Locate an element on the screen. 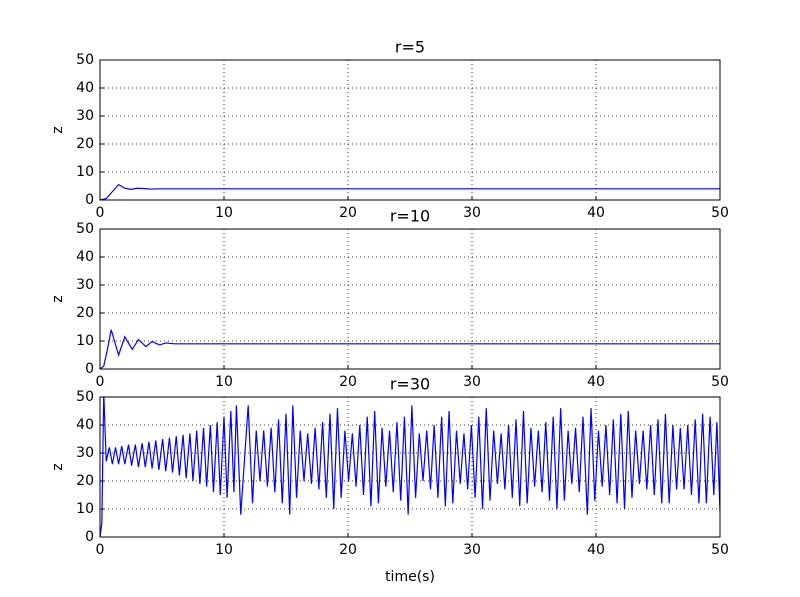 This screenshot has height=597, width=800. x-axis-label: time(s) is located at coordinates (410, 577).